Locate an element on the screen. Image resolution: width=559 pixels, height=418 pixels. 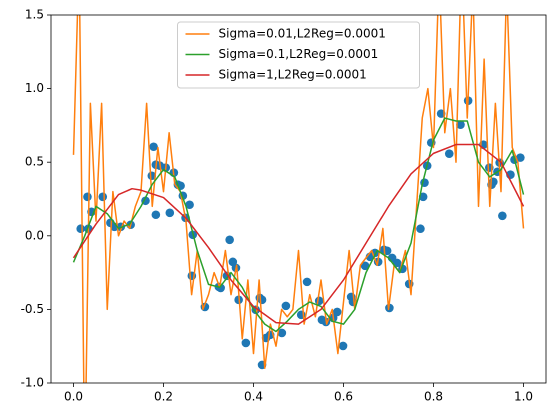
legend-box is located at coordinates (298, 55).